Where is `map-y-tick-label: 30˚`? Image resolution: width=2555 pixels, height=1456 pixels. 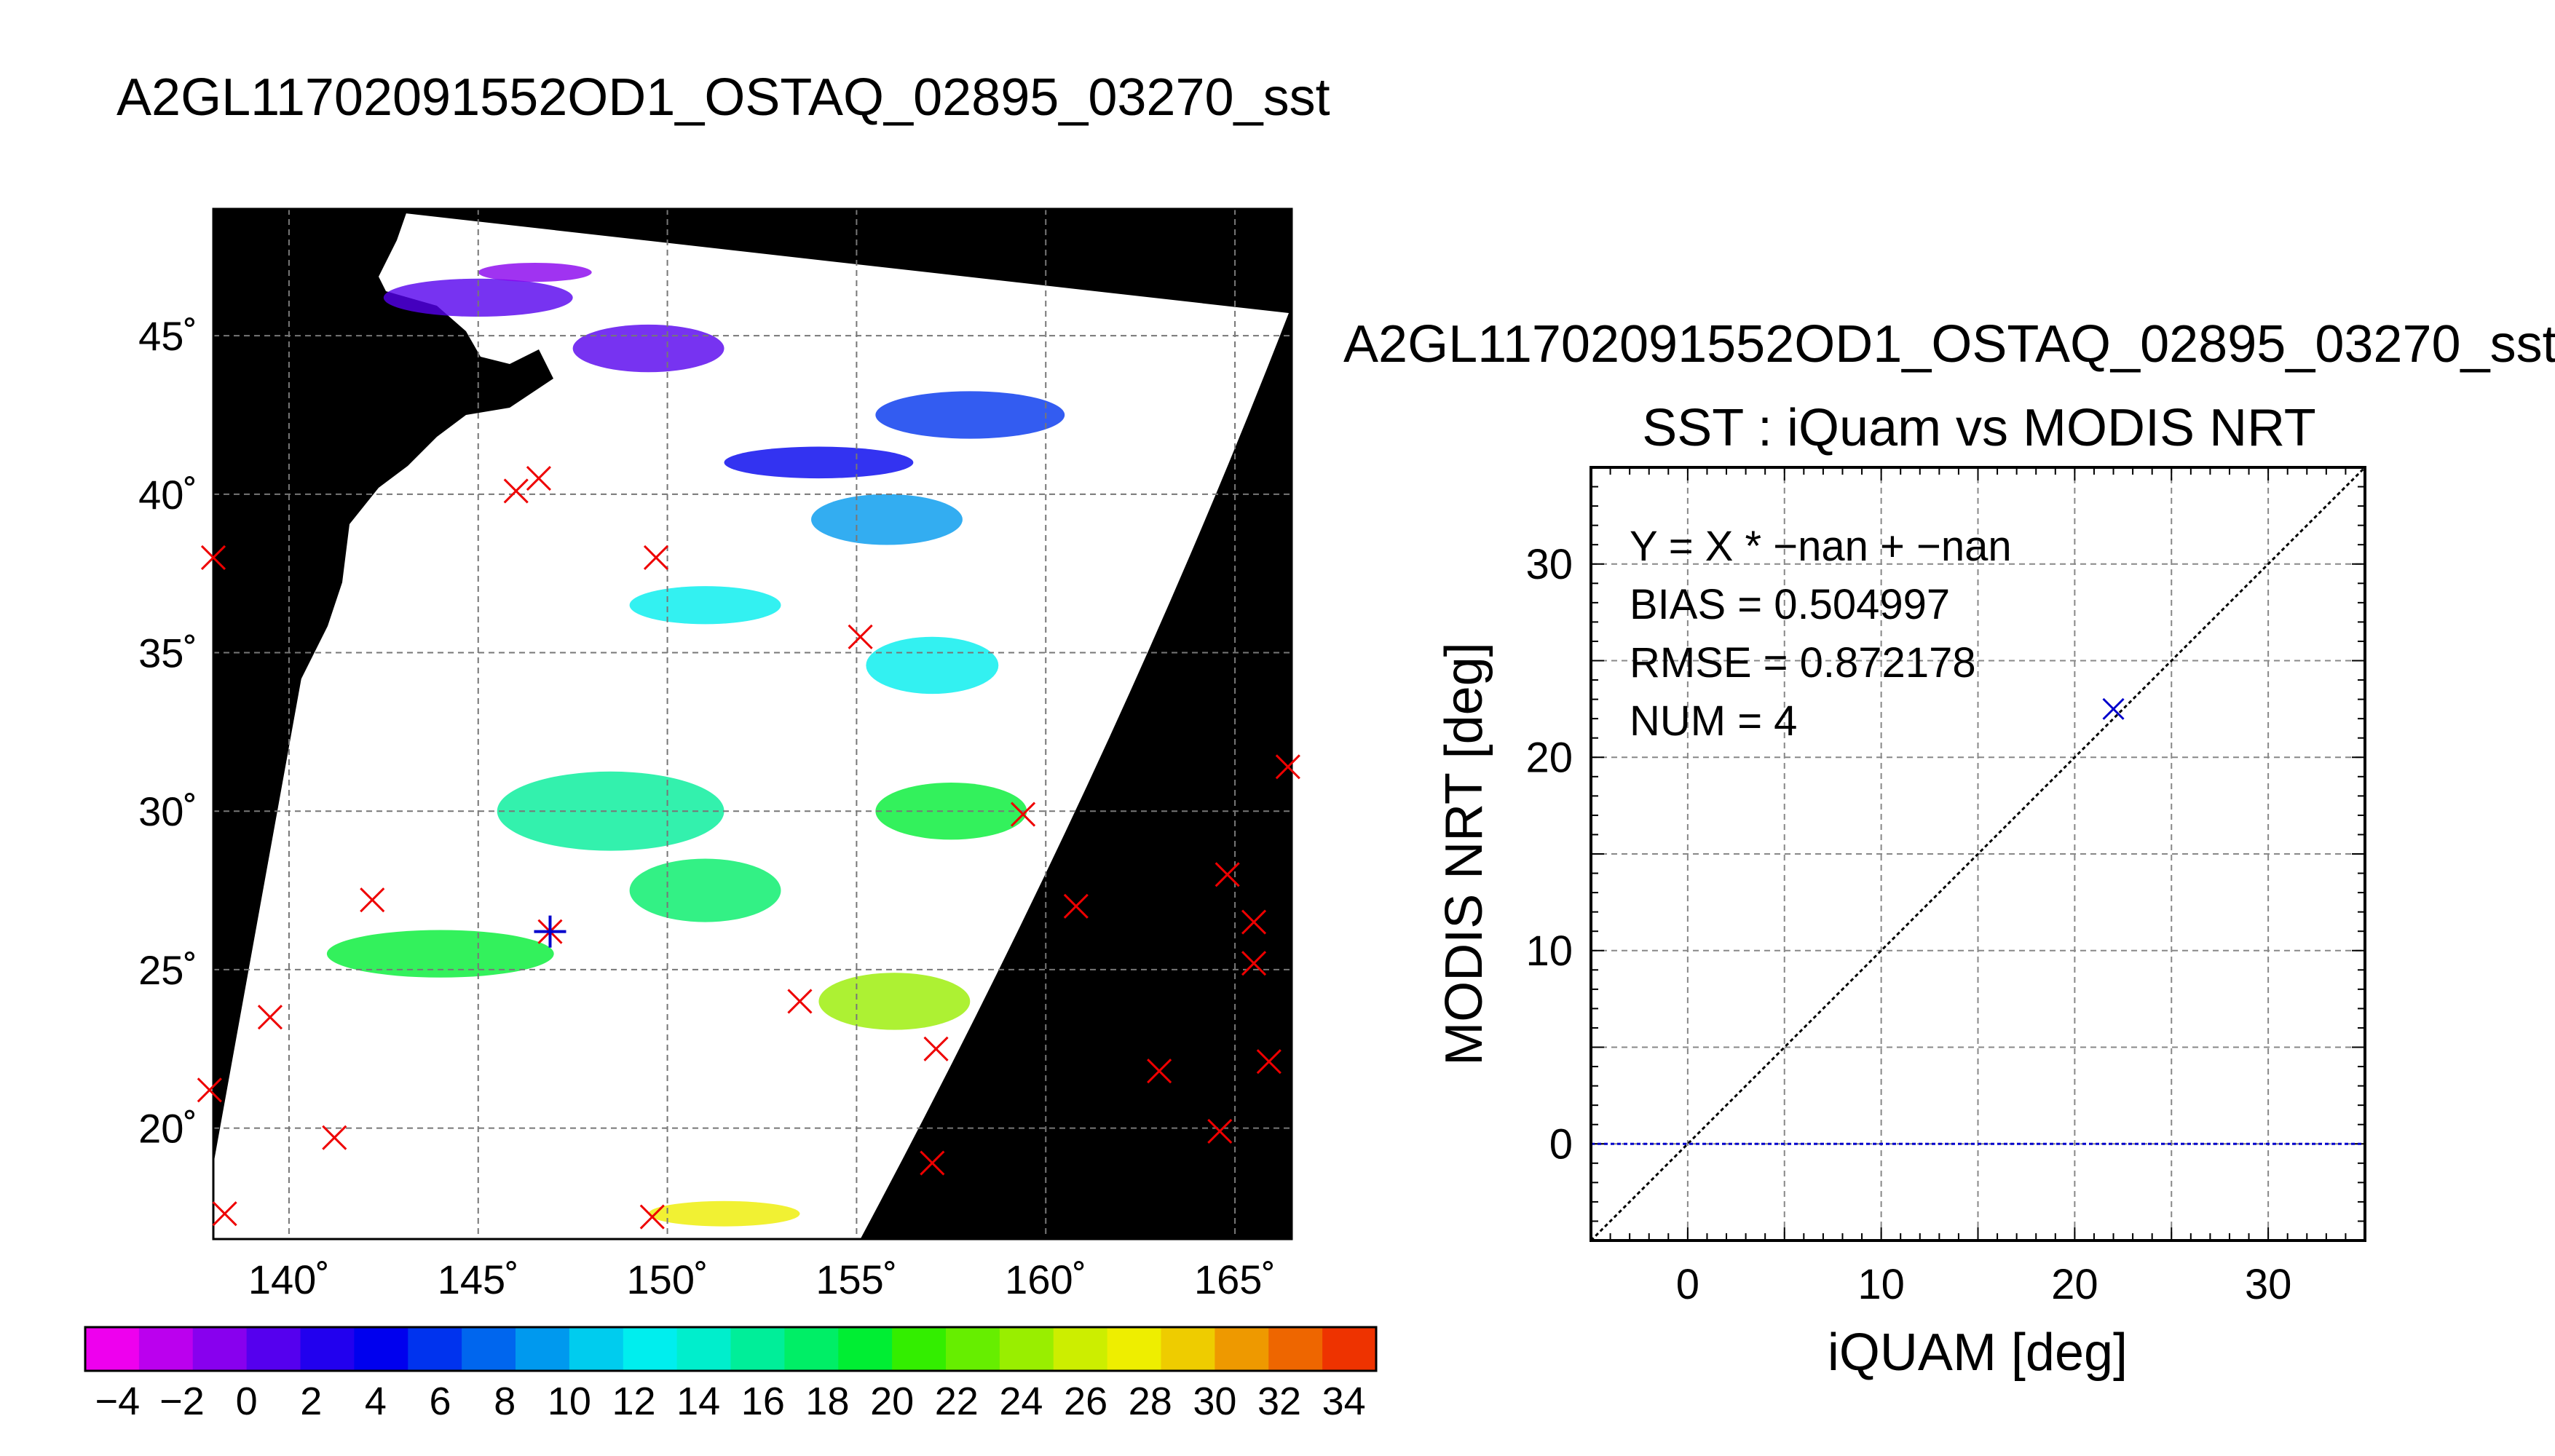
map-y-tick-label: 30˚ is located at coordinates (167, 811).